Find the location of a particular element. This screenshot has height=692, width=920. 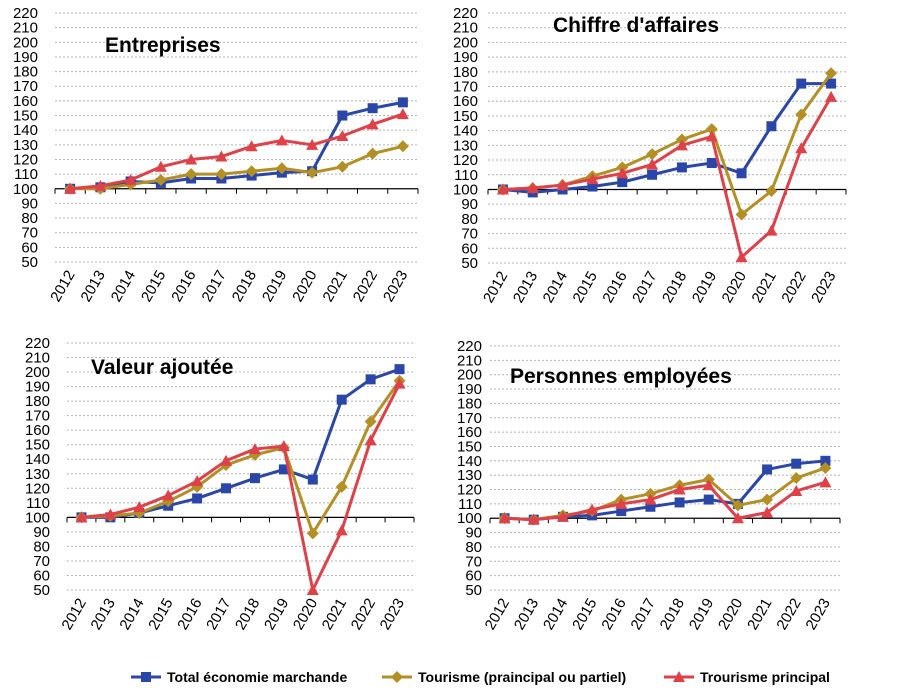

x-tick-label: 2019 is located at coordinates (276, 614).